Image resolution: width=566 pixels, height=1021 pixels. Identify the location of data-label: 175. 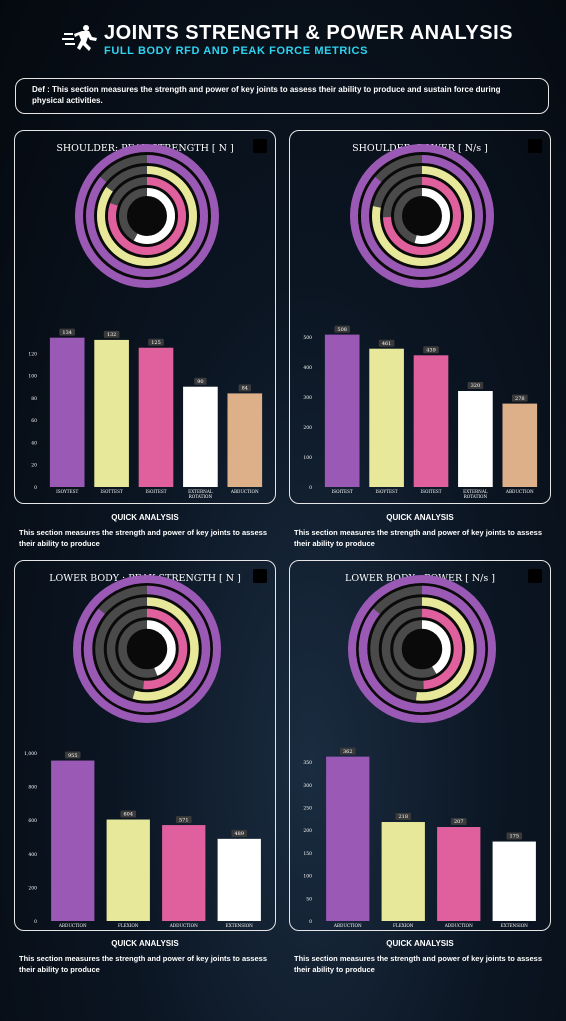
(514, 837).